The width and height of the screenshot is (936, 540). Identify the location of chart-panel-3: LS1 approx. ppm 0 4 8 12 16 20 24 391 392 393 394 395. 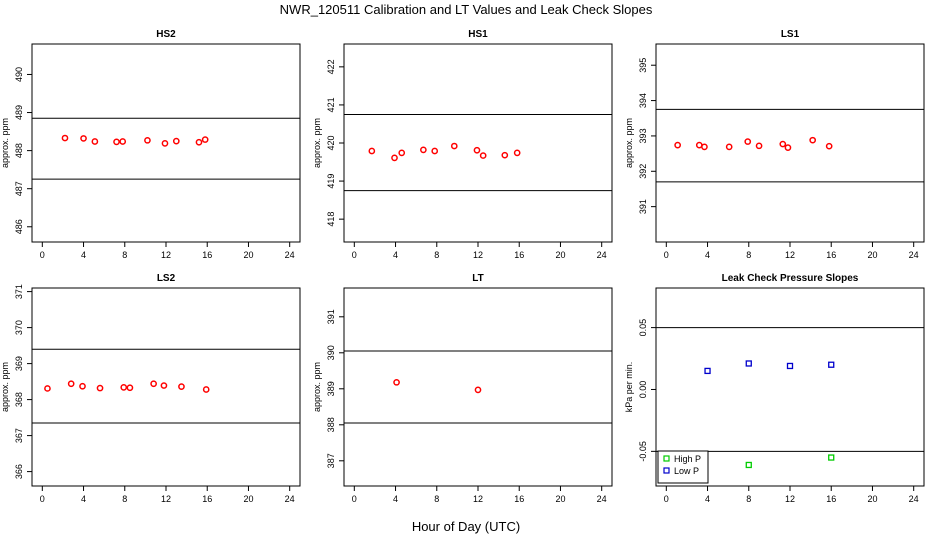
(774, 144).